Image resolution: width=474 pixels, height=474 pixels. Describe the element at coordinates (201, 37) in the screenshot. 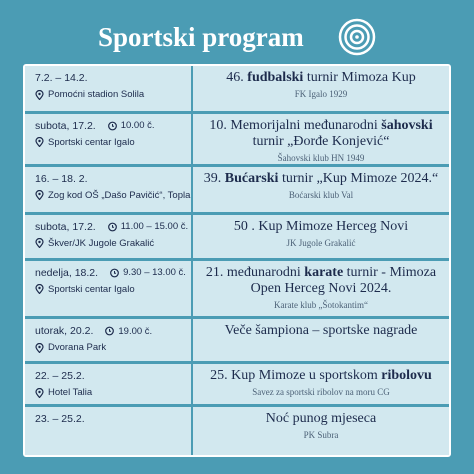

I see `title: Sportski program` at that location.